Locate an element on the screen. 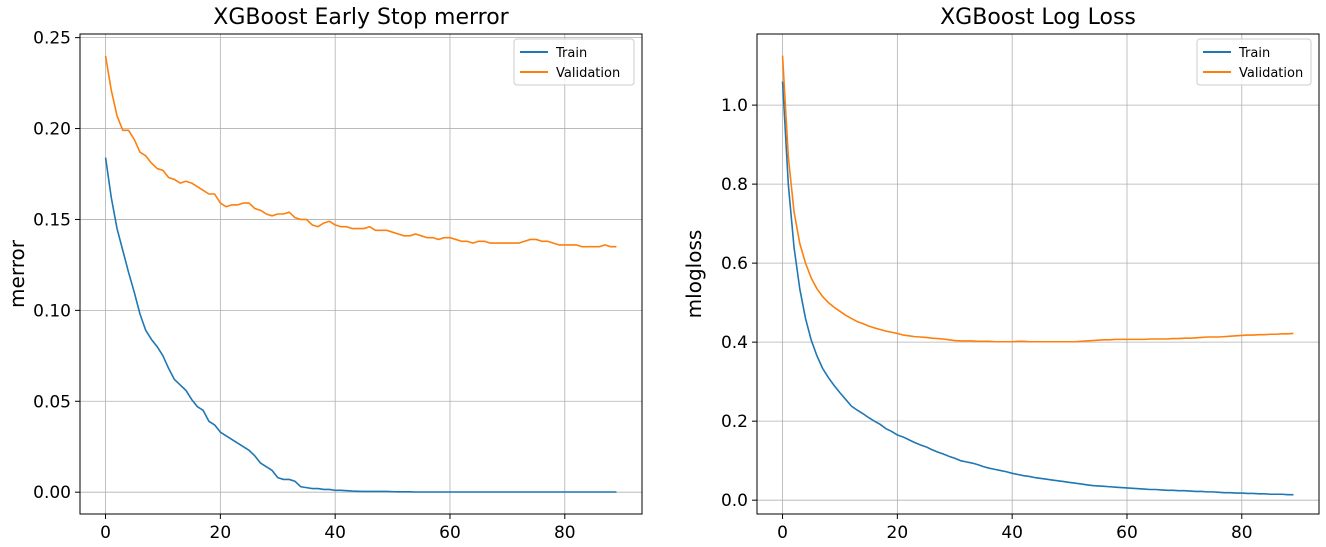 The height and width of the screenshot is (547, 1326). chart-merror-xticks: 0 20 40 60 80 is located at coordinates (338, 528).